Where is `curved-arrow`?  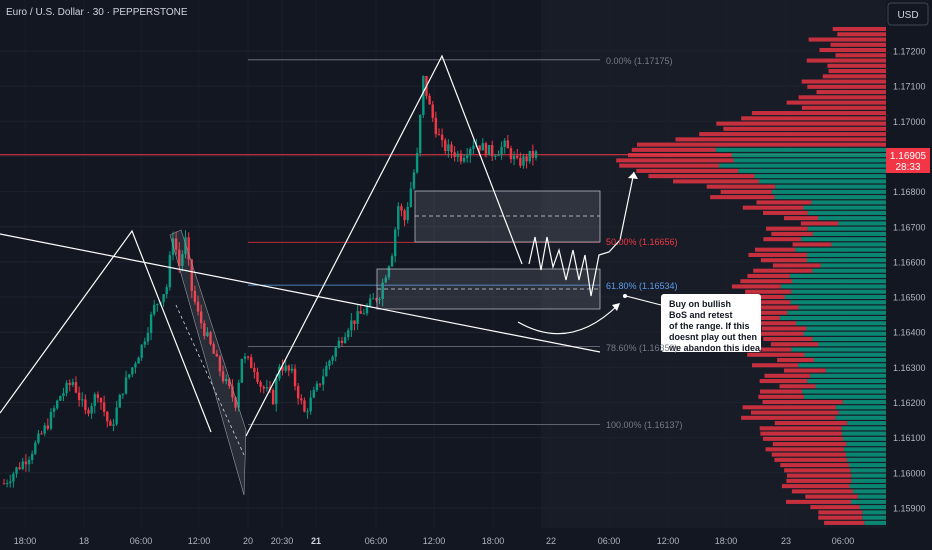
curved-arrow is located at coordinates (568, 319).